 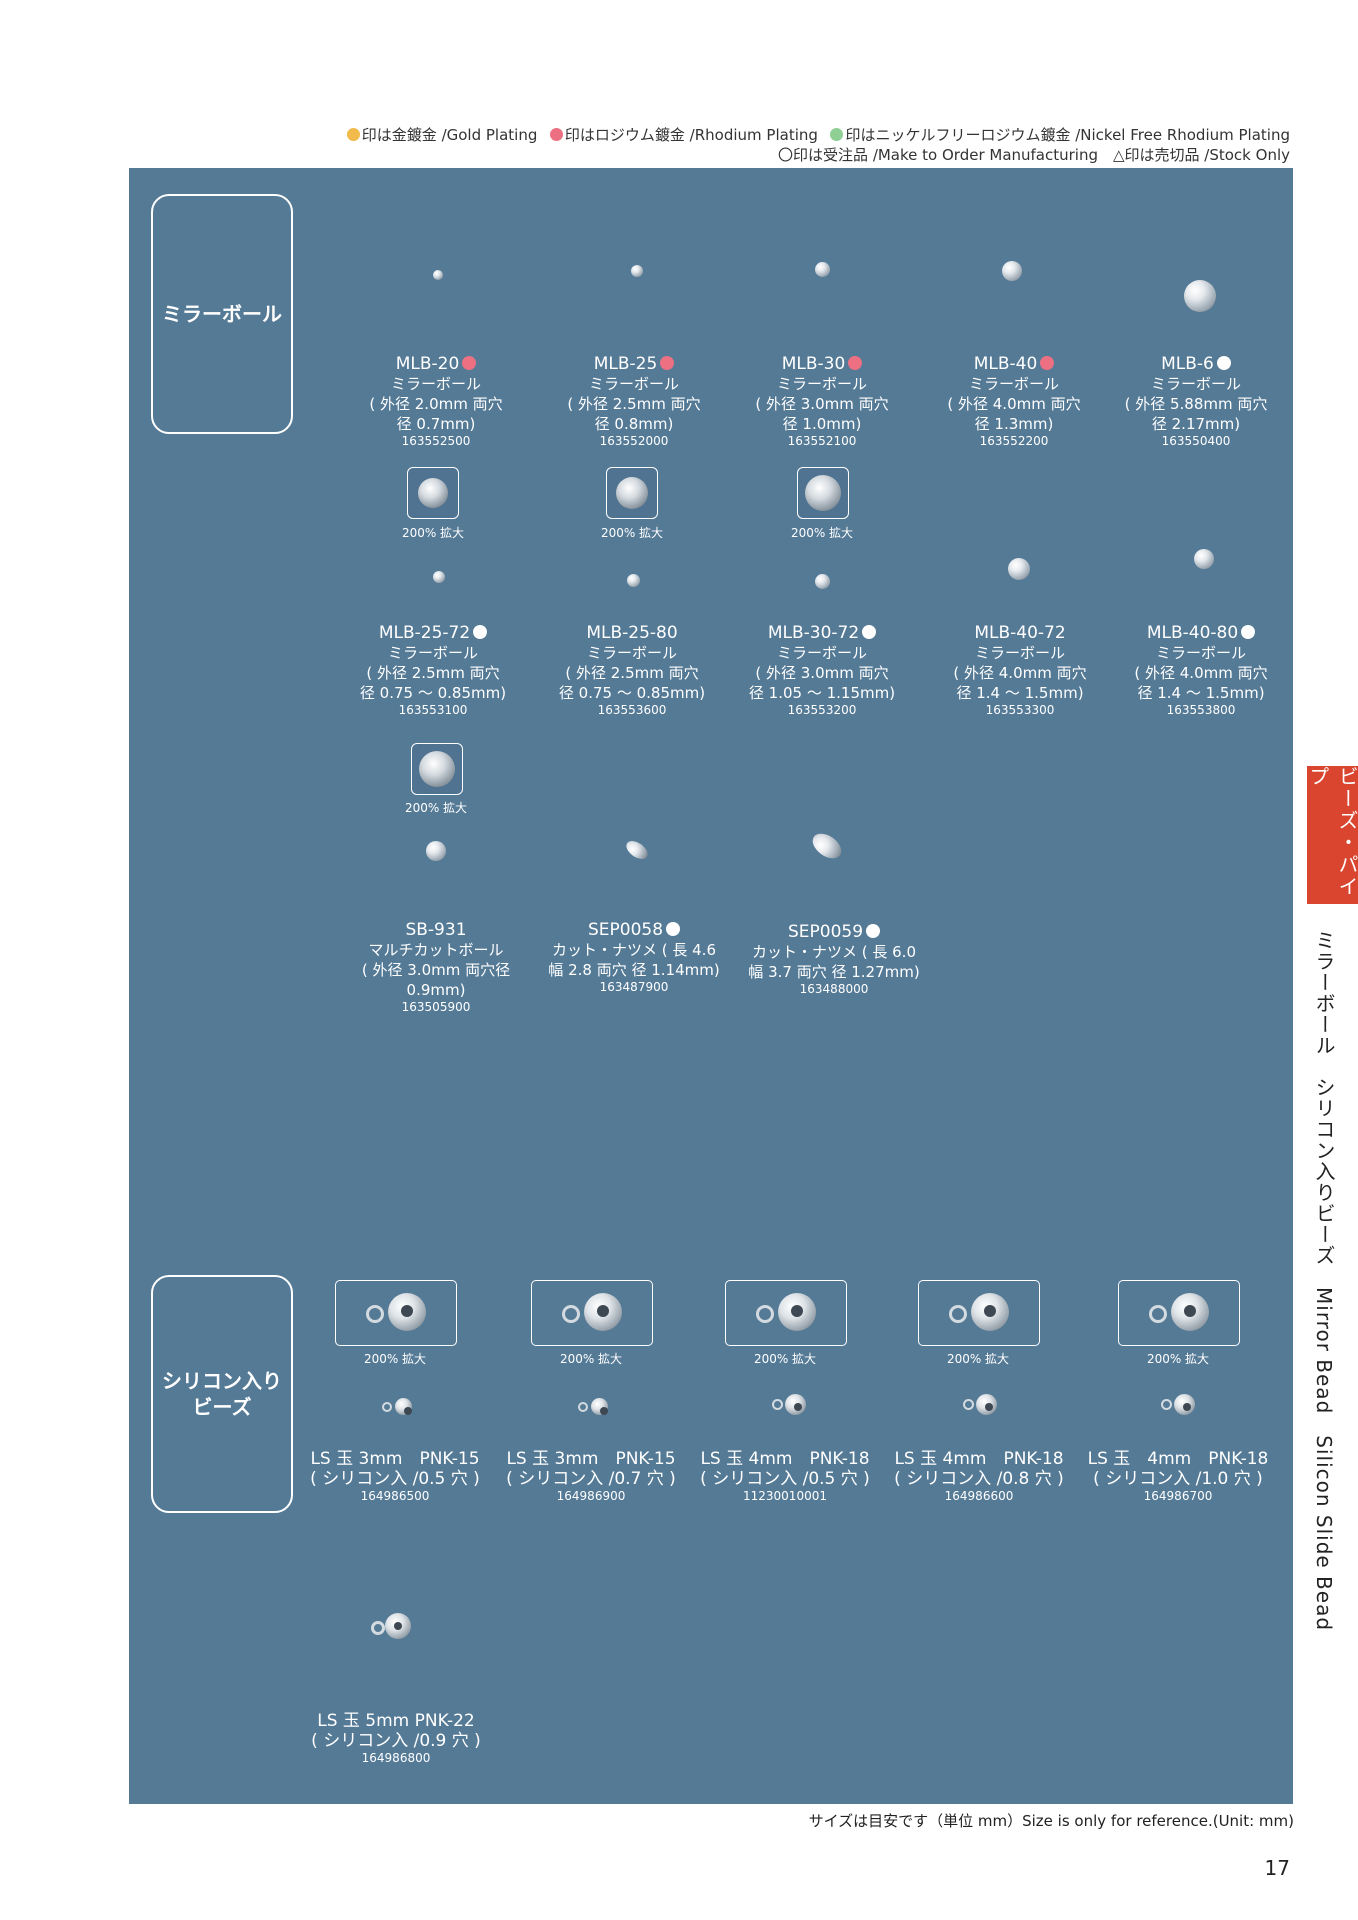 I want to click on pink-dot-icon, so click(x=556, y=134).